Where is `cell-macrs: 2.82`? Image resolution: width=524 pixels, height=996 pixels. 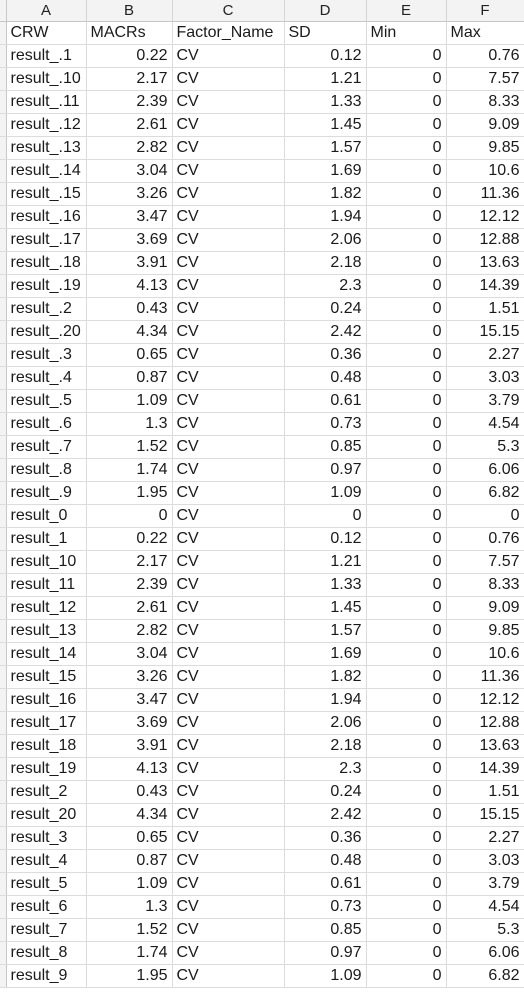 cell-macrs: 2.82 is located at coordinates (129, 148).